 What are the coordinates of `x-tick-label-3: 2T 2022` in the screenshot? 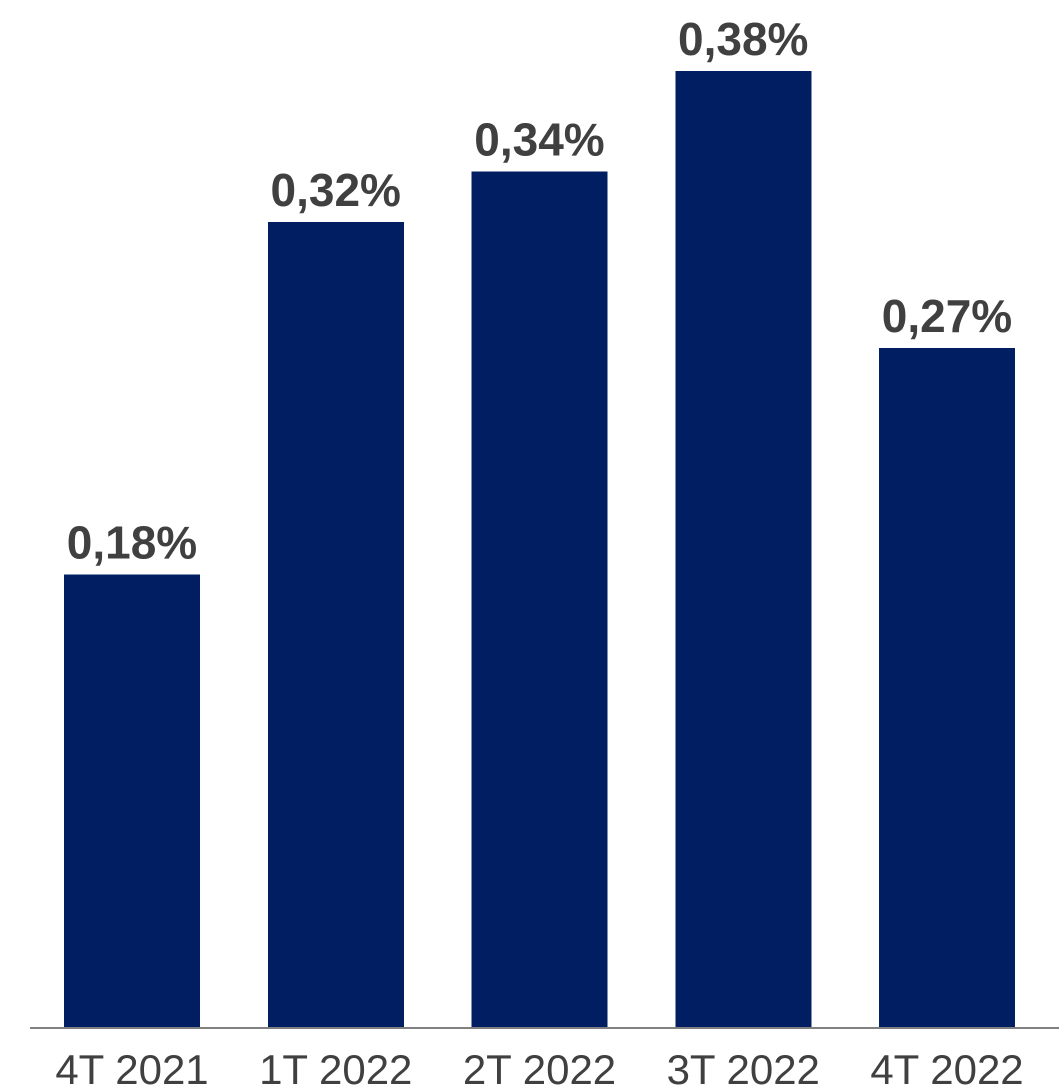 It's located at (539, 1067).